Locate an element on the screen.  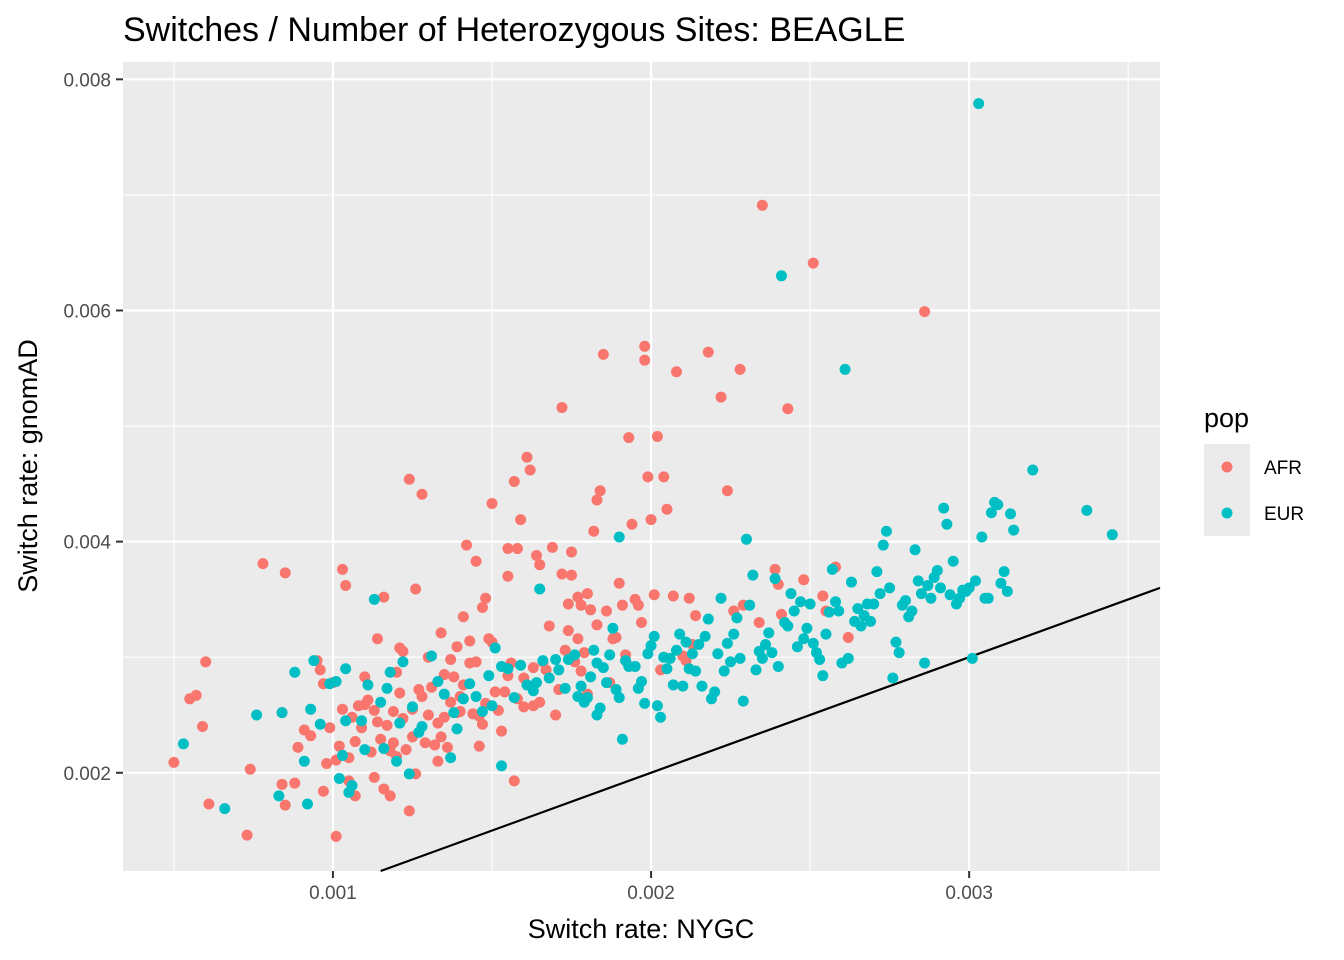
y-axis-ticks: 0.002 0.004 0.006 0.008 is located at coordinates (93, 427).